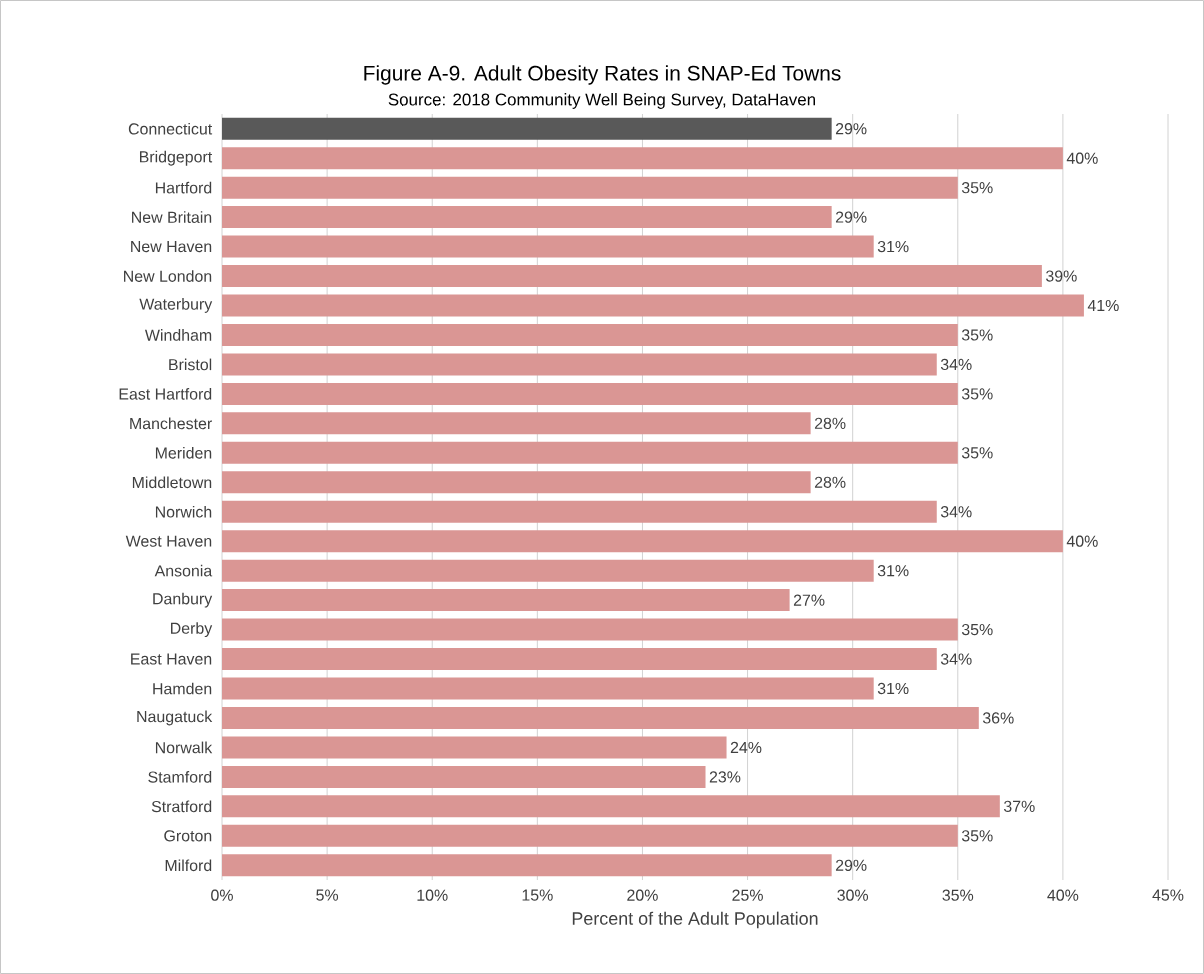 Image resolution: width=1204 pixels, height=974 pixels. What do you see at coordinates (183, 511) in the screenshot?
I see `y-tick-label: Norwich` at bounding box center [183, 511].